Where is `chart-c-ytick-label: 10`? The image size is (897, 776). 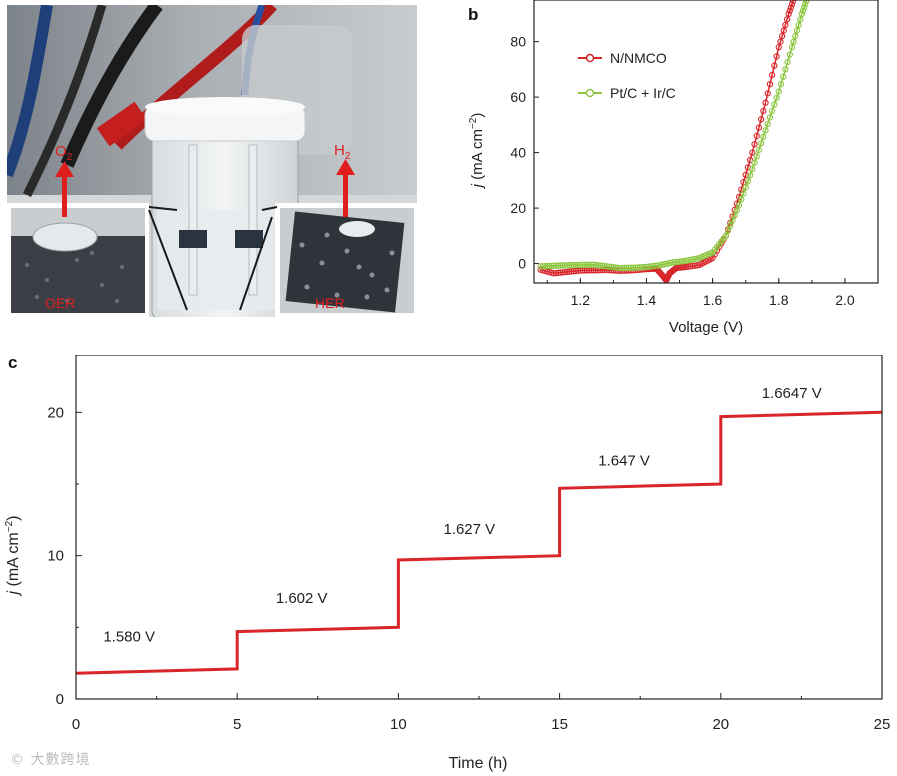
chart-c-ytick-label: 10 is located at coordinates (55, 556).